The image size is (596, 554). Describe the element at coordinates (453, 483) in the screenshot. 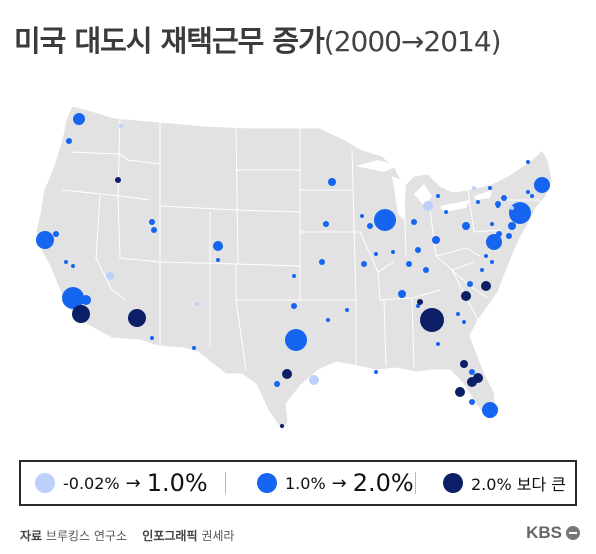

I see `legend-dot-high` at that location.